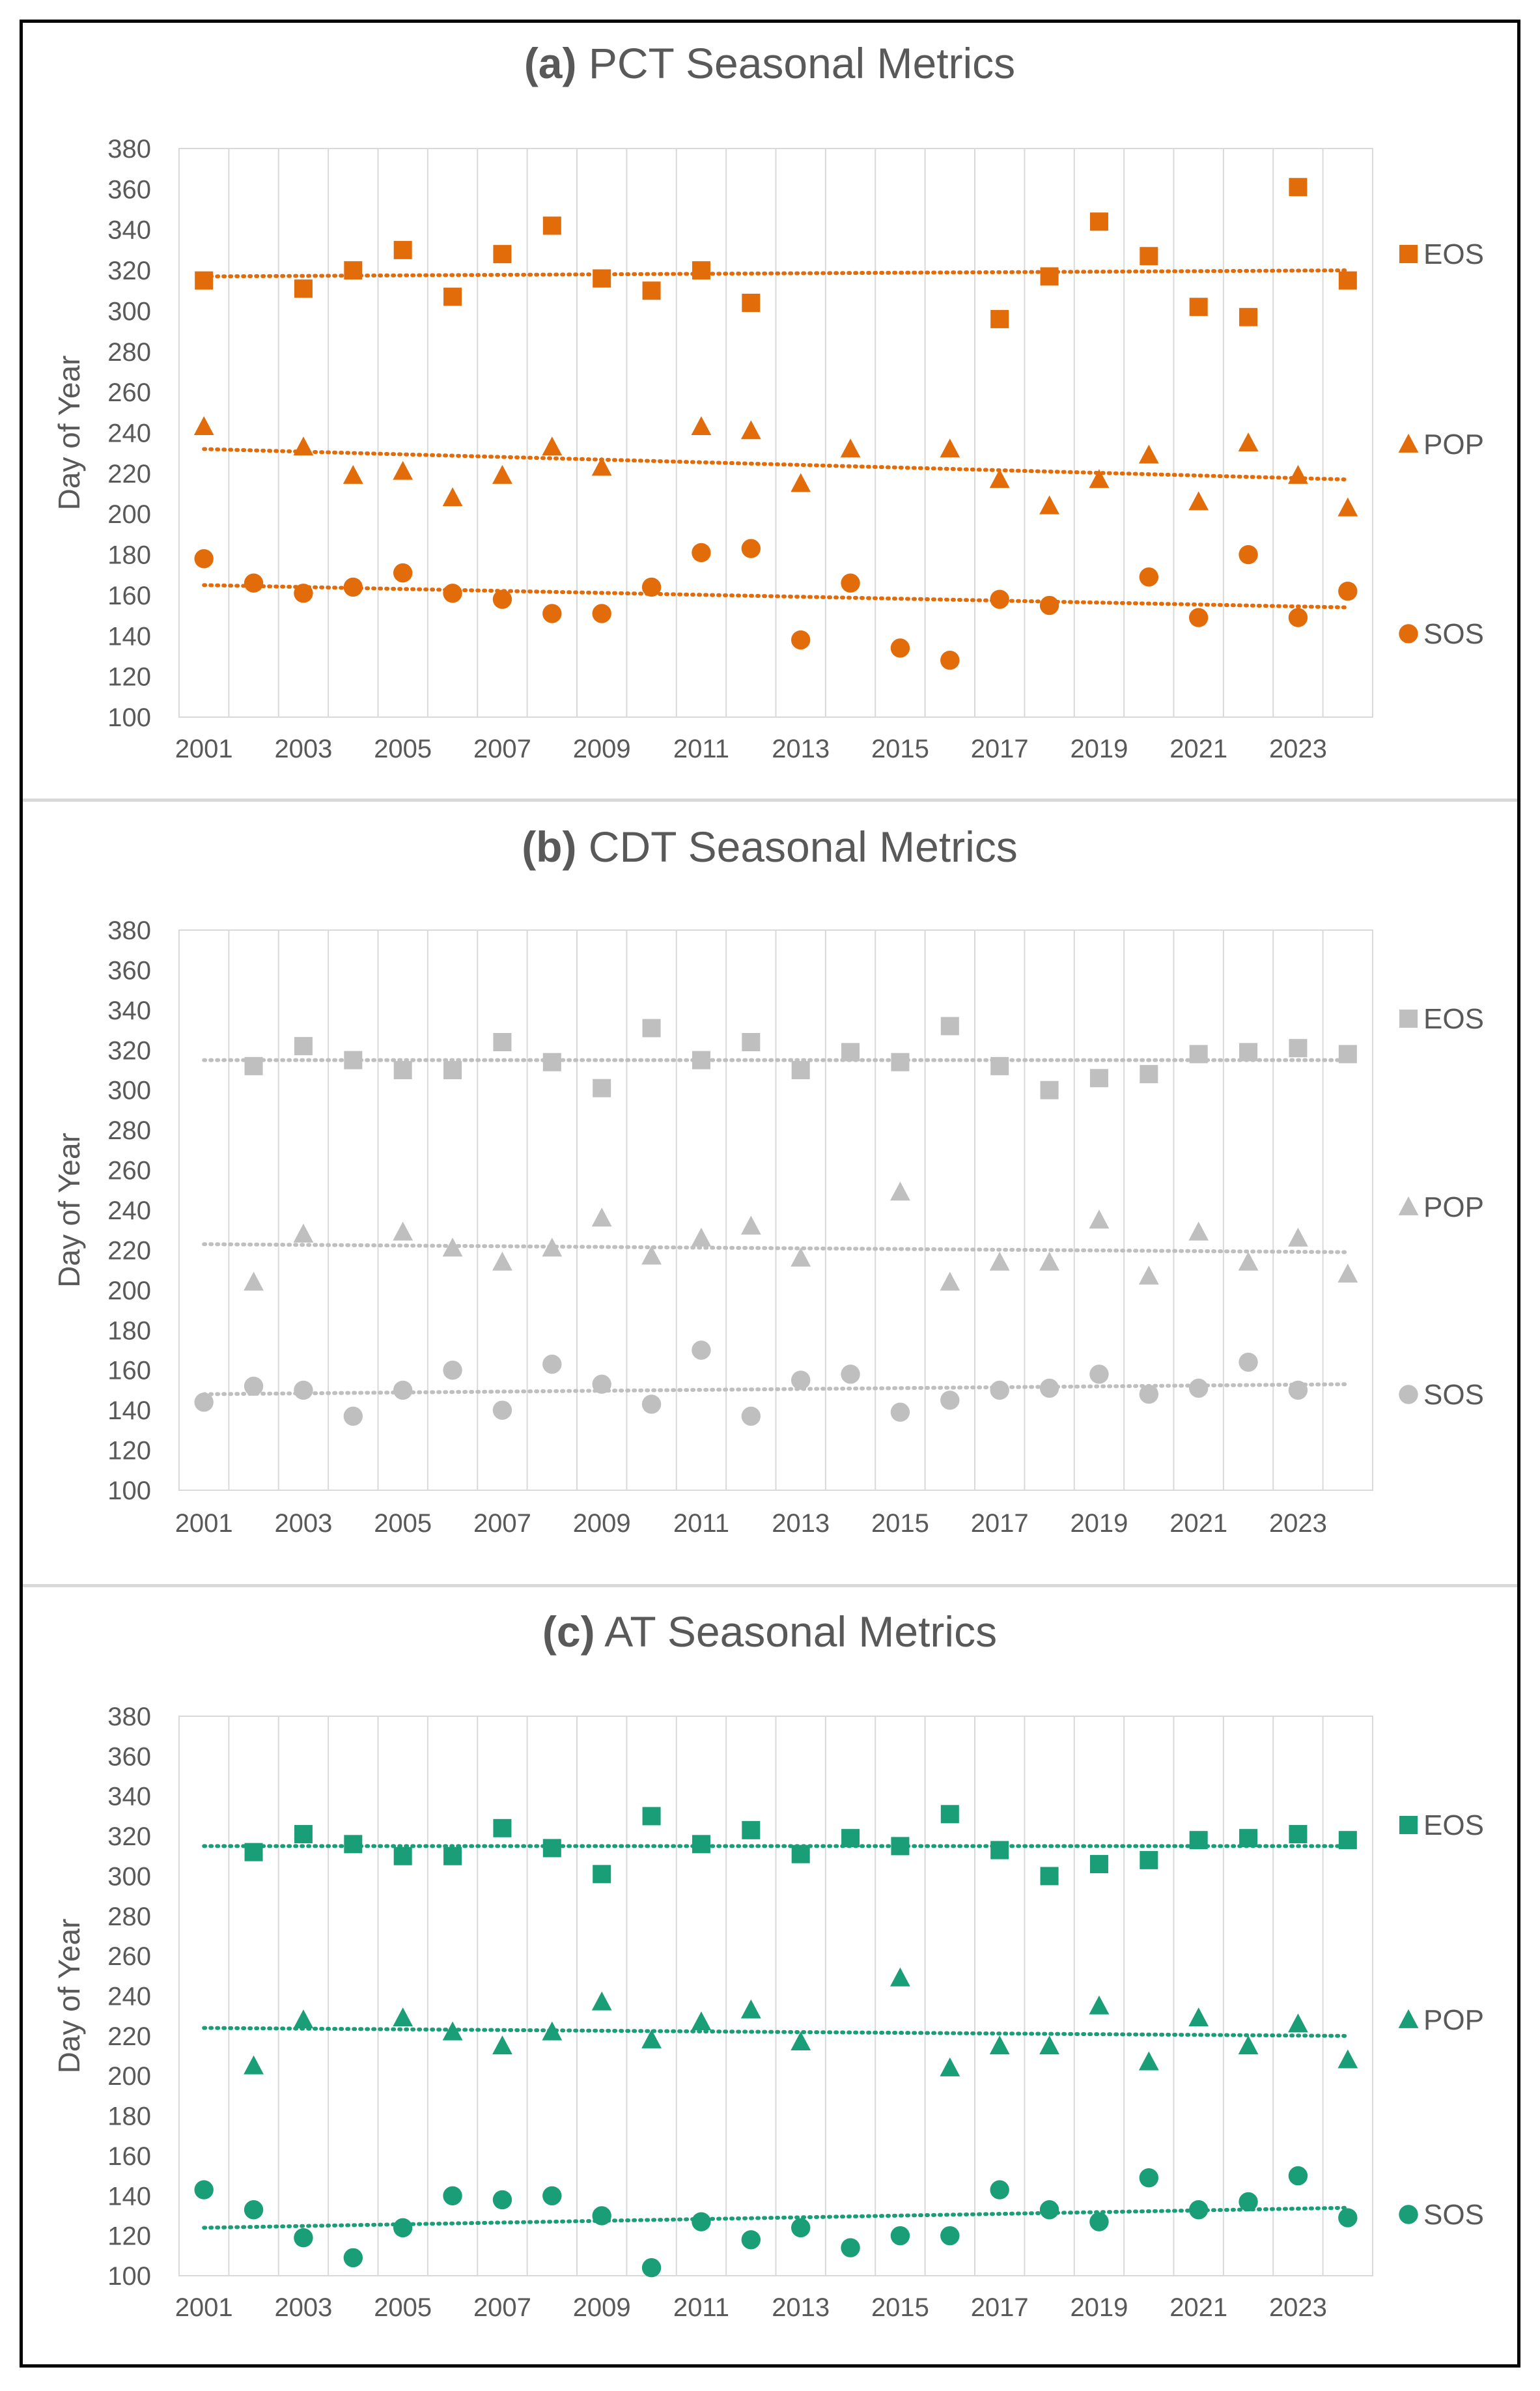 This screenshot has width=1540, height=2391. Describe the element at coordinates (1409, 2018) in the screenshot. I see `legend-marker-pop` at that location.